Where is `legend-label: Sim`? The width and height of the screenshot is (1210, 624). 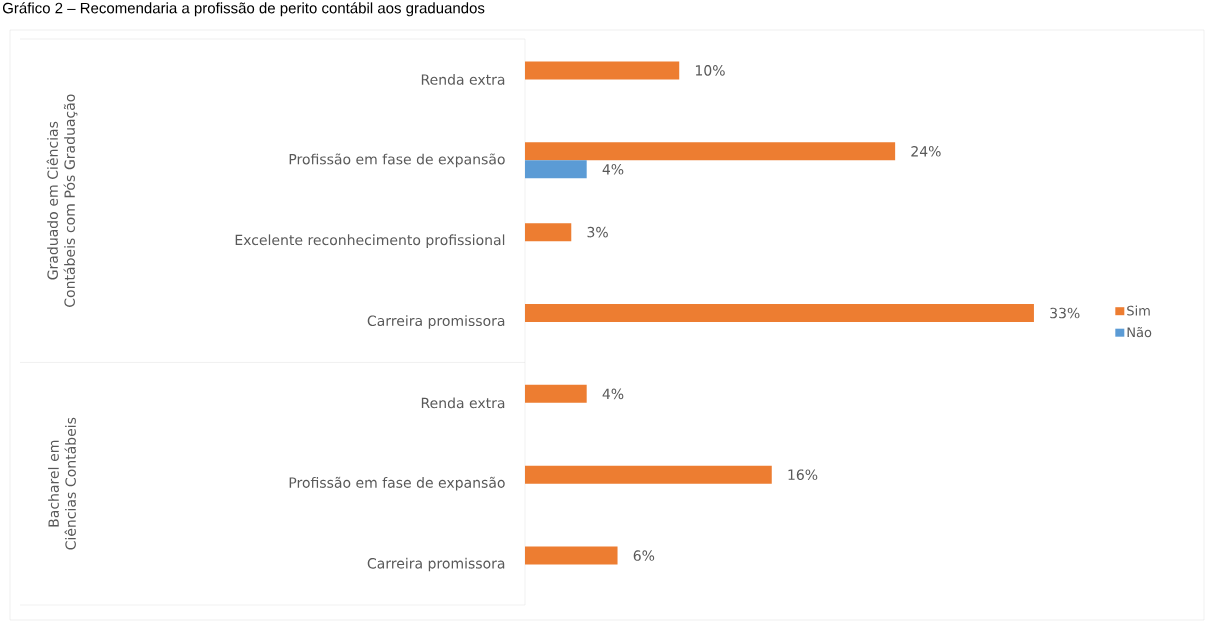
legend-label: Sim is located at coordinates (1138, 310).